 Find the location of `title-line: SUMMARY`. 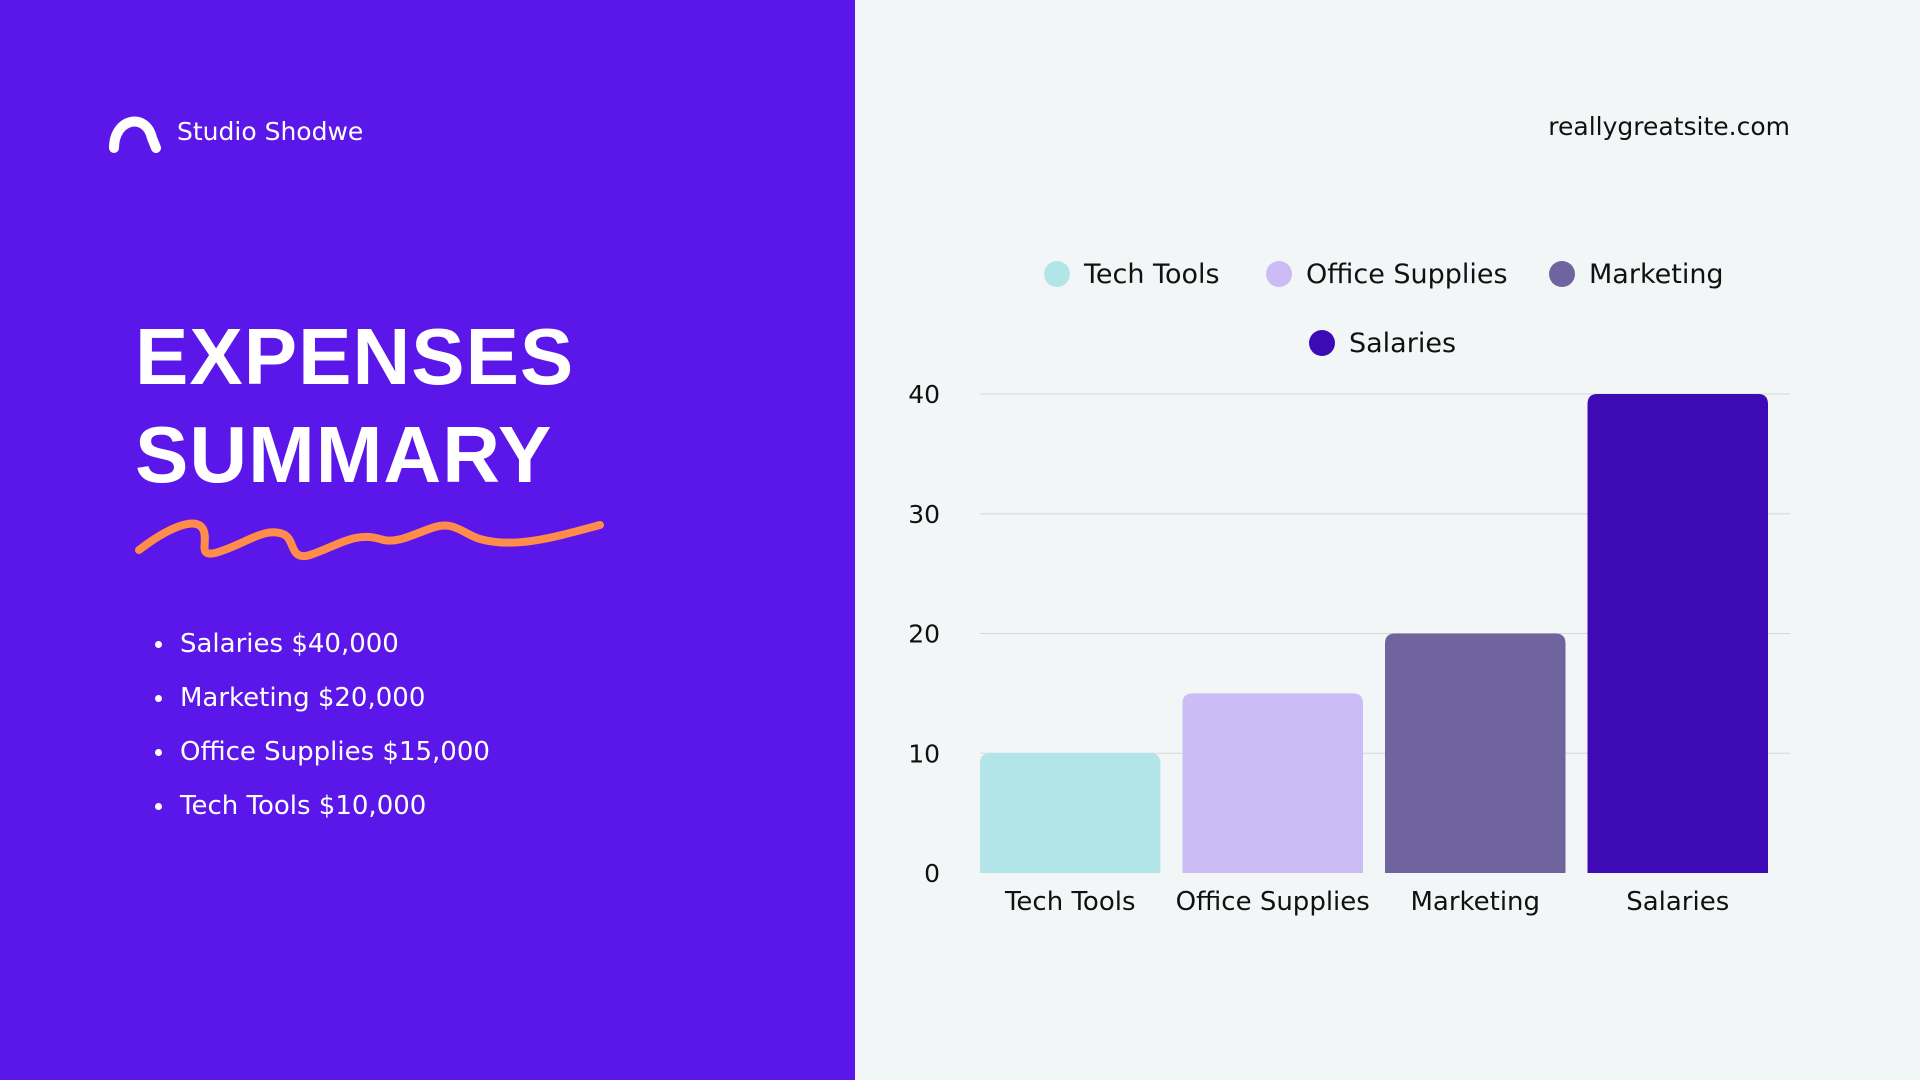

title-line: SUMMARY is located at coordinates (344, 454).